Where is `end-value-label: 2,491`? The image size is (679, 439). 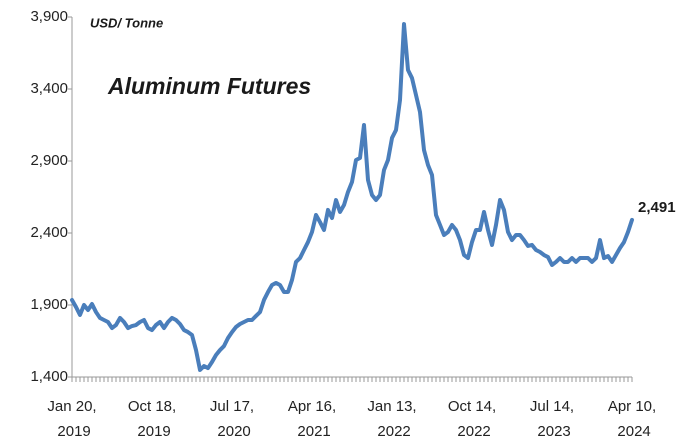
end-value-label: 2,491 is located at coordinates (657, 207).